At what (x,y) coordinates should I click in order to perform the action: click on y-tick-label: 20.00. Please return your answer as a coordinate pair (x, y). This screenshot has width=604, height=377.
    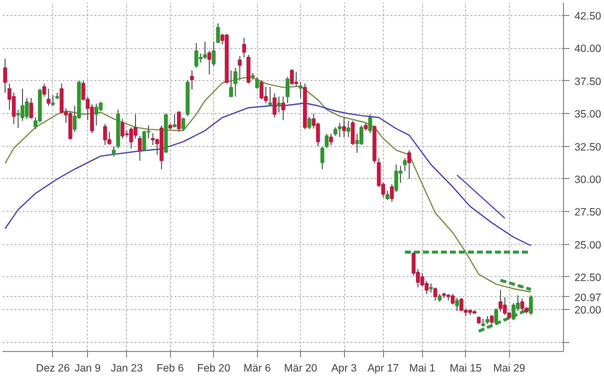
    Looking at the image, I should click on (588, 310).